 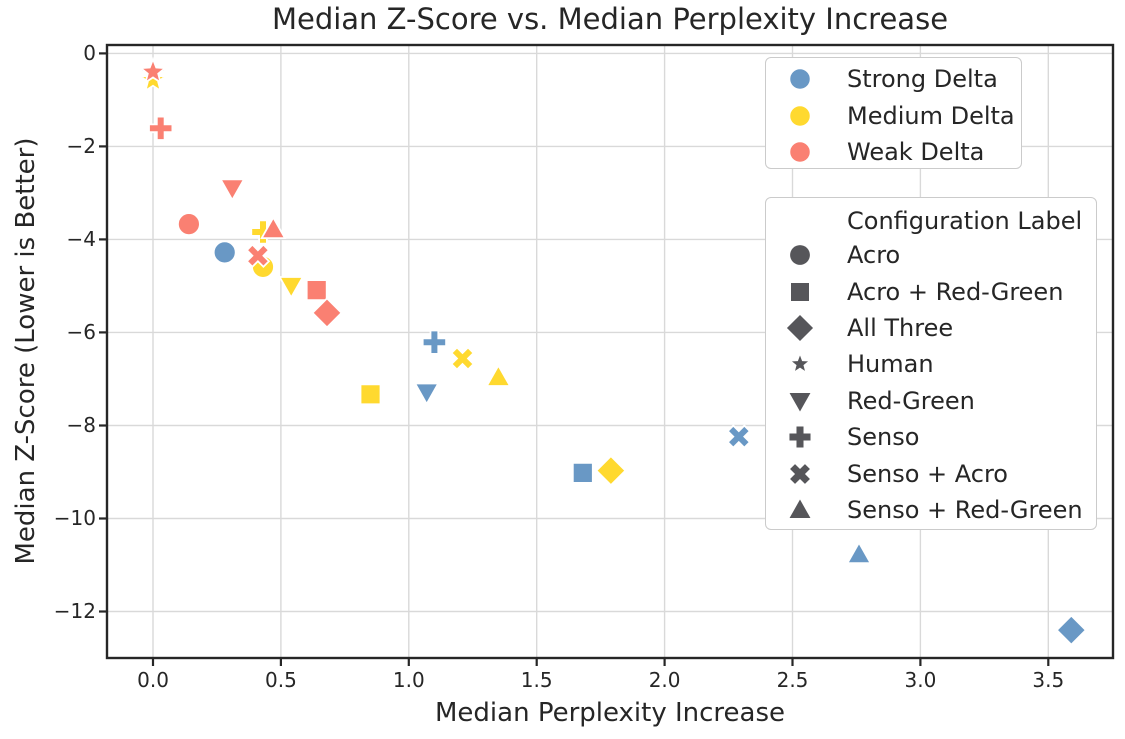 I want to click on point-medium-delta-red-green, so click(x=291, y=288).